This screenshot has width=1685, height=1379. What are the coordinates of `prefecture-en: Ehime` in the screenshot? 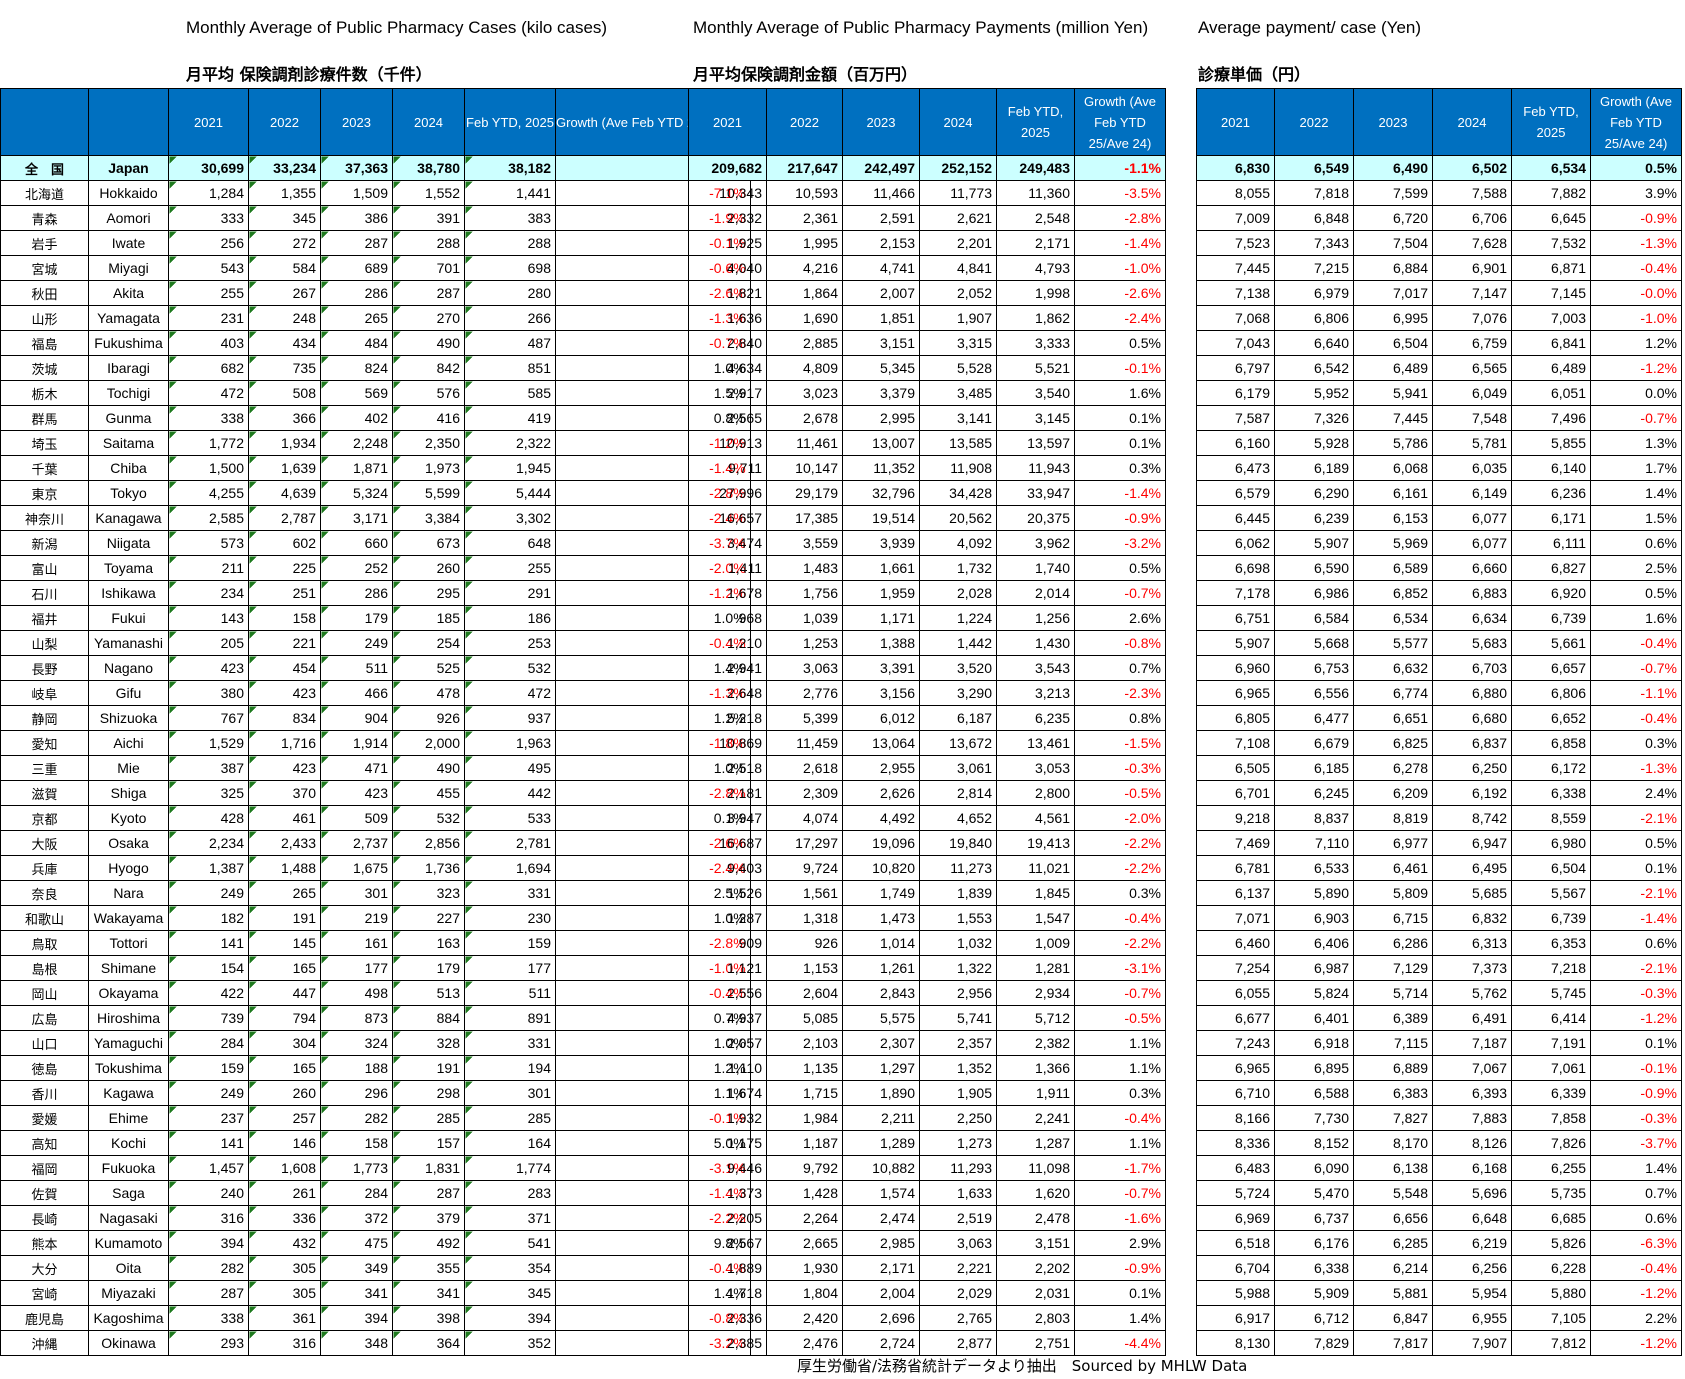 It's located at (128, 1118).